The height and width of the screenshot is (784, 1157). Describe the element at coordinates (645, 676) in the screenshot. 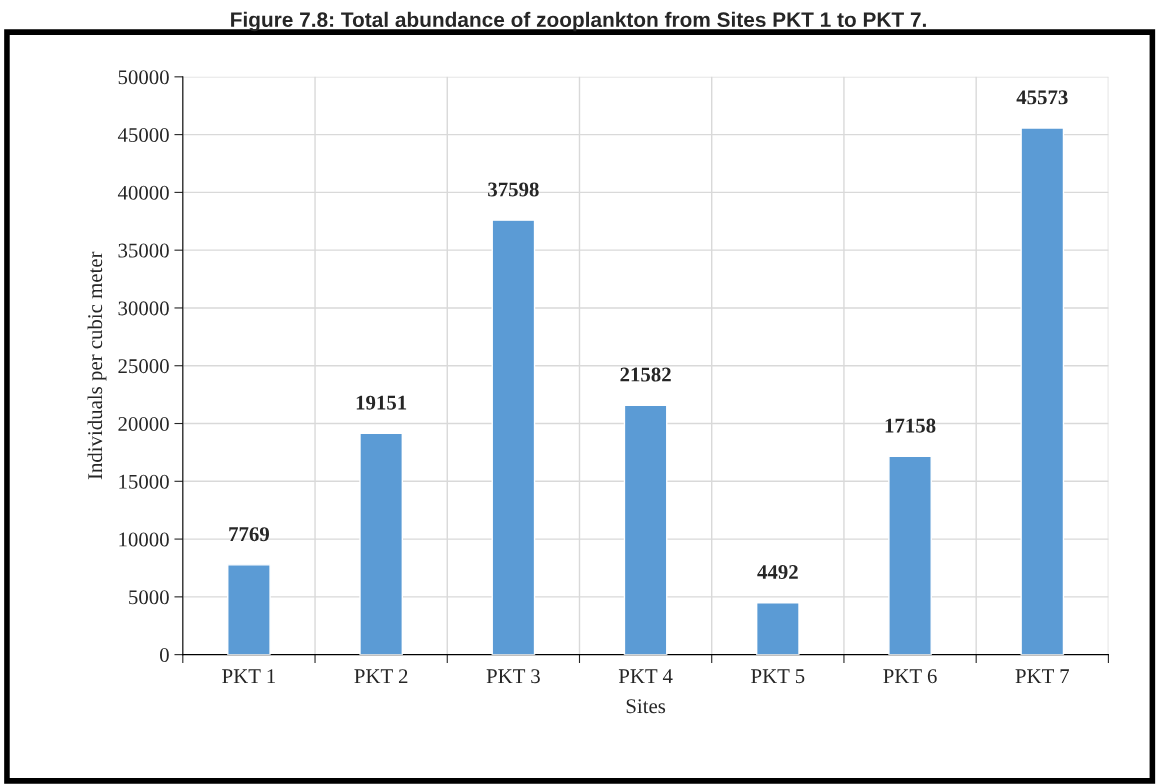

I see `x-tick-label: PKT 4` at that location.